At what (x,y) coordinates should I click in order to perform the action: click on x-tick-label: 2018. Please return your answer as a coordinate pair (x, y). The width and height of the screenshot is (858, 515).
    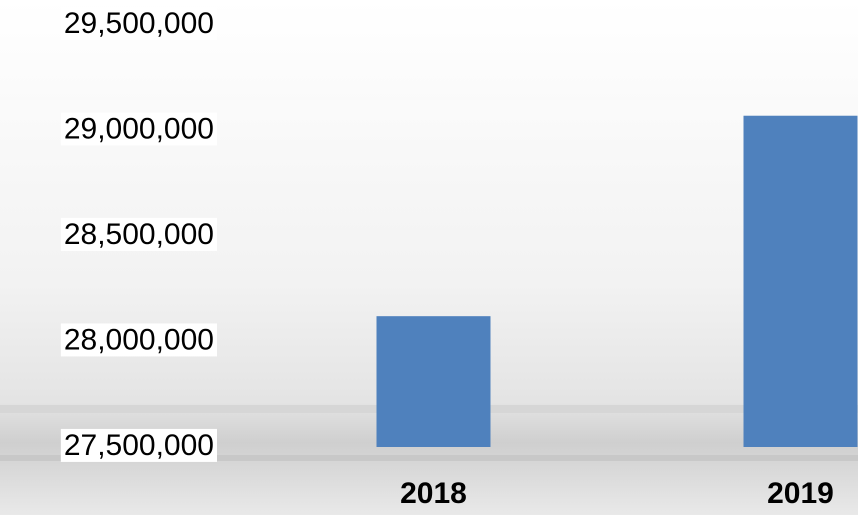
    Looking at the image, I should click on (433, 493).